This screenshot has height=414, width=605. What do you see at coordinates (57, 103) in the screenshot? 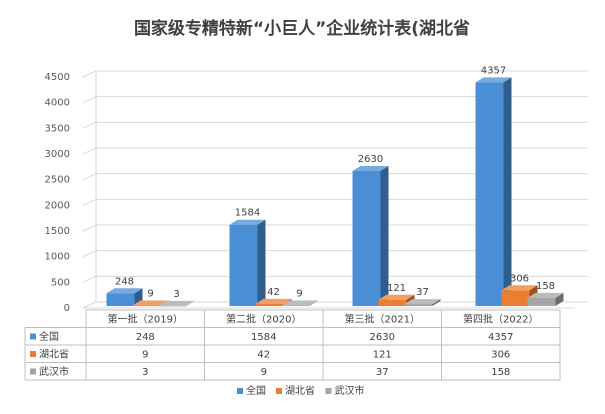
I see `y-tick-label: 4000` at bounding box center [57, 103].